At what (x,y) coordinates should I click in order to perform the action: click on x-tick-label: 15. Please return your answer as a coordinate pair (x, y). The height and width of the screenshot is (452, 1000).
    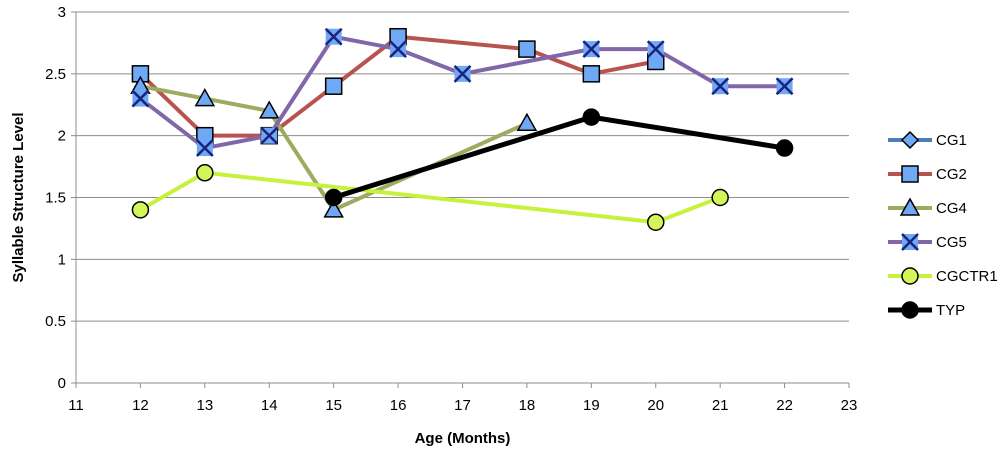
    Looking at the image, I should click on (333, 405).